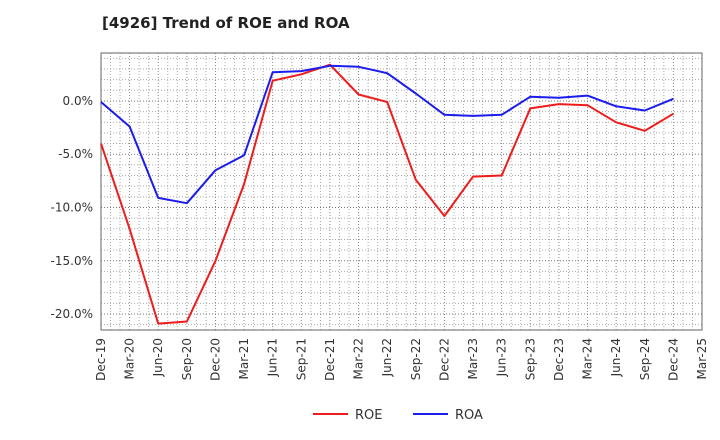 This screenshot has height=440, width=720. Describe the element at coordinates (226, 23) in the screenshot. I see `chart-title: [4926] Trend of ROE and ROA` at that location.